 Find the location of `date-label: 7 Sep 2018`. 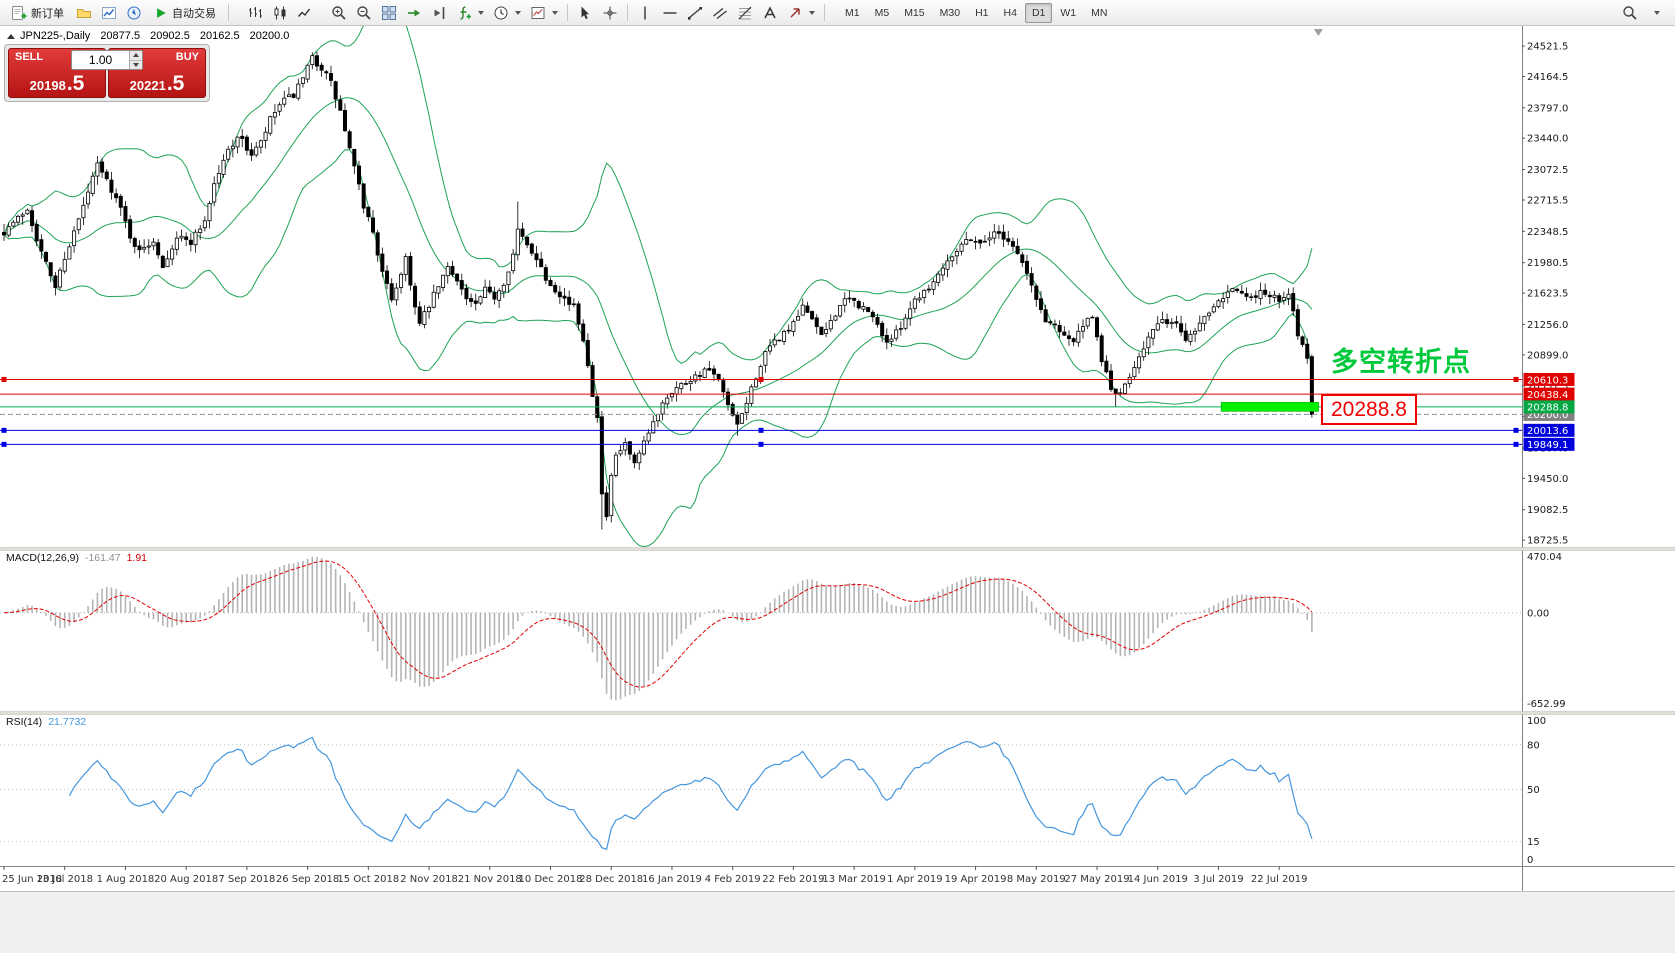

date-label: 7 Sep 2018 is located at coordinates (246, 879).